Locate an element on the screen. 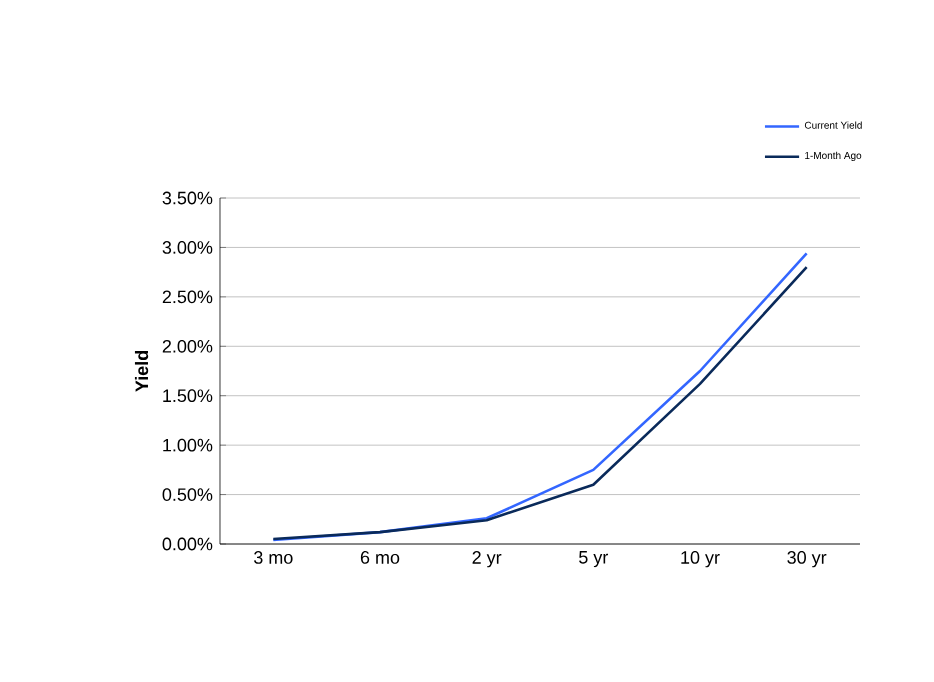 Image resolution: width=934 pixels, height=682 pixels. y-tick-label: 1.00% is located at coordinates (188, 445).